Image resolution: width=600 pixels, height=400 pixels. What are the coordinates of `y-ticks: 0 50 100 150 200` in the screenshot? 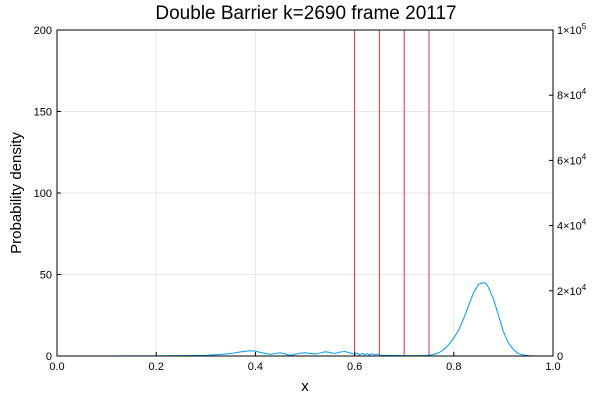 It's located at (47, 194).